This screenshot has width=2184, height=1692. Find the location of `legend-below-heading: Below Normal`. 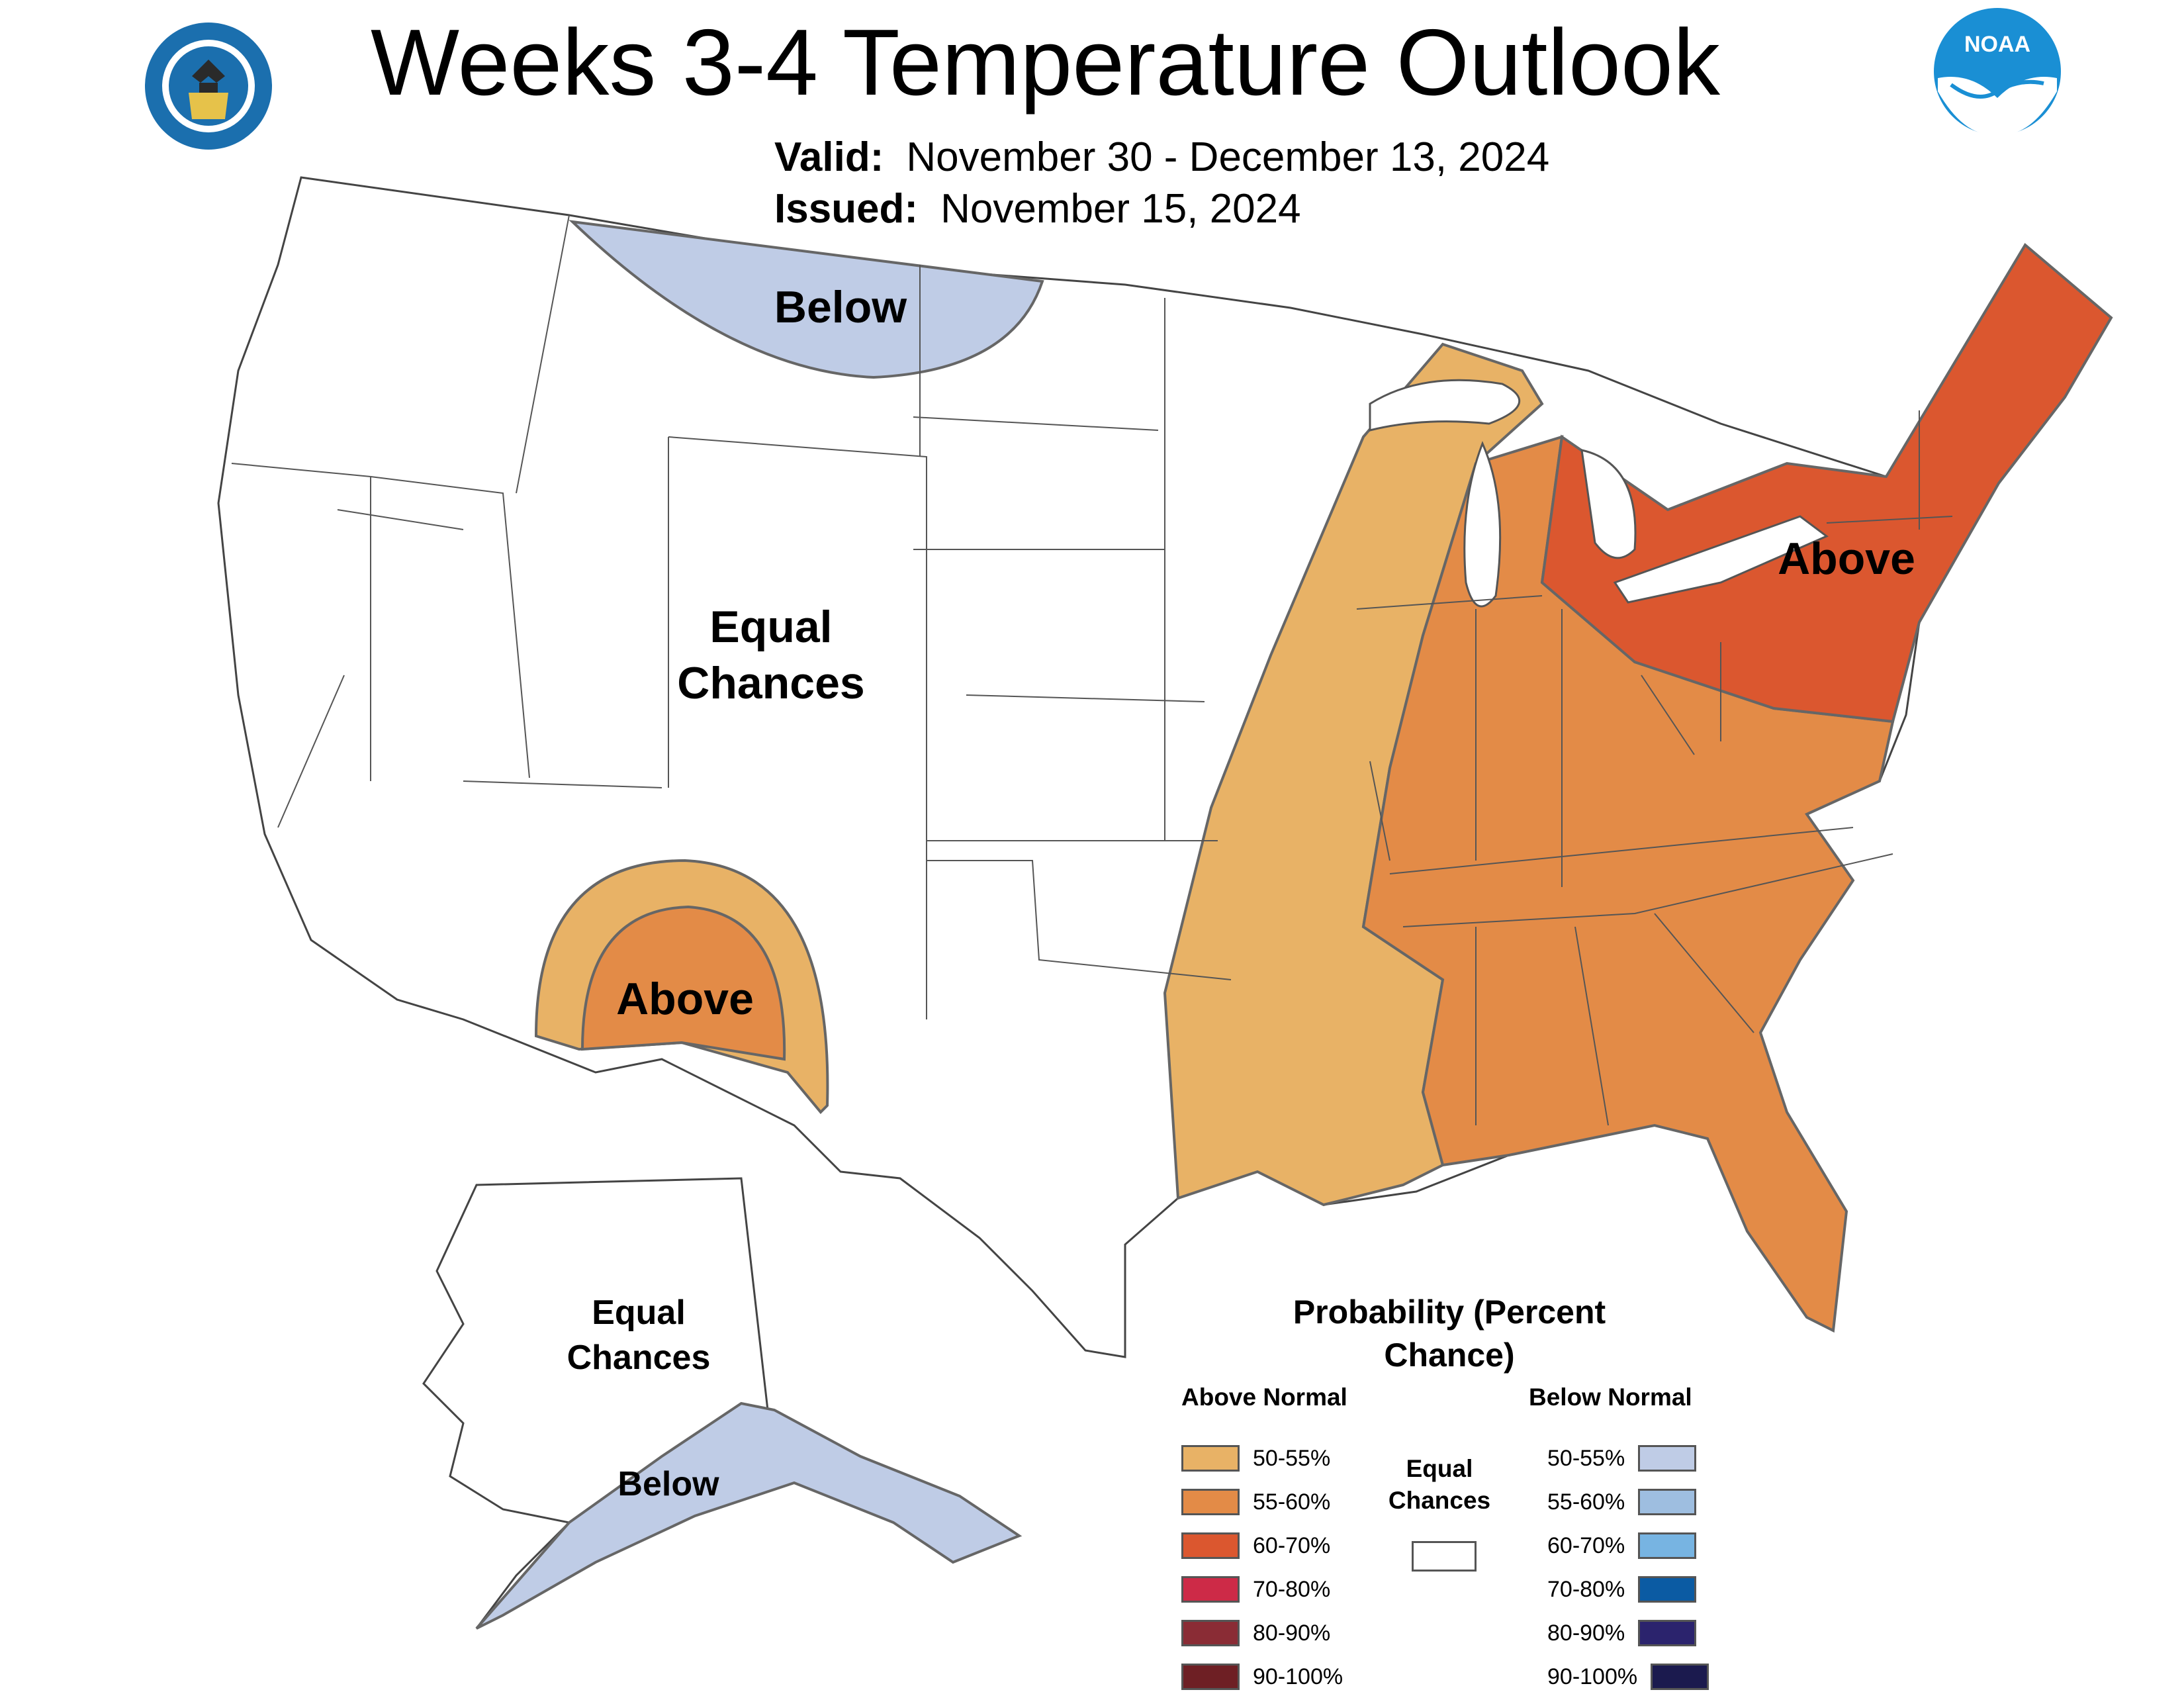

legend-below-heading: Below Normal is located at coordinates (1610, 1398).